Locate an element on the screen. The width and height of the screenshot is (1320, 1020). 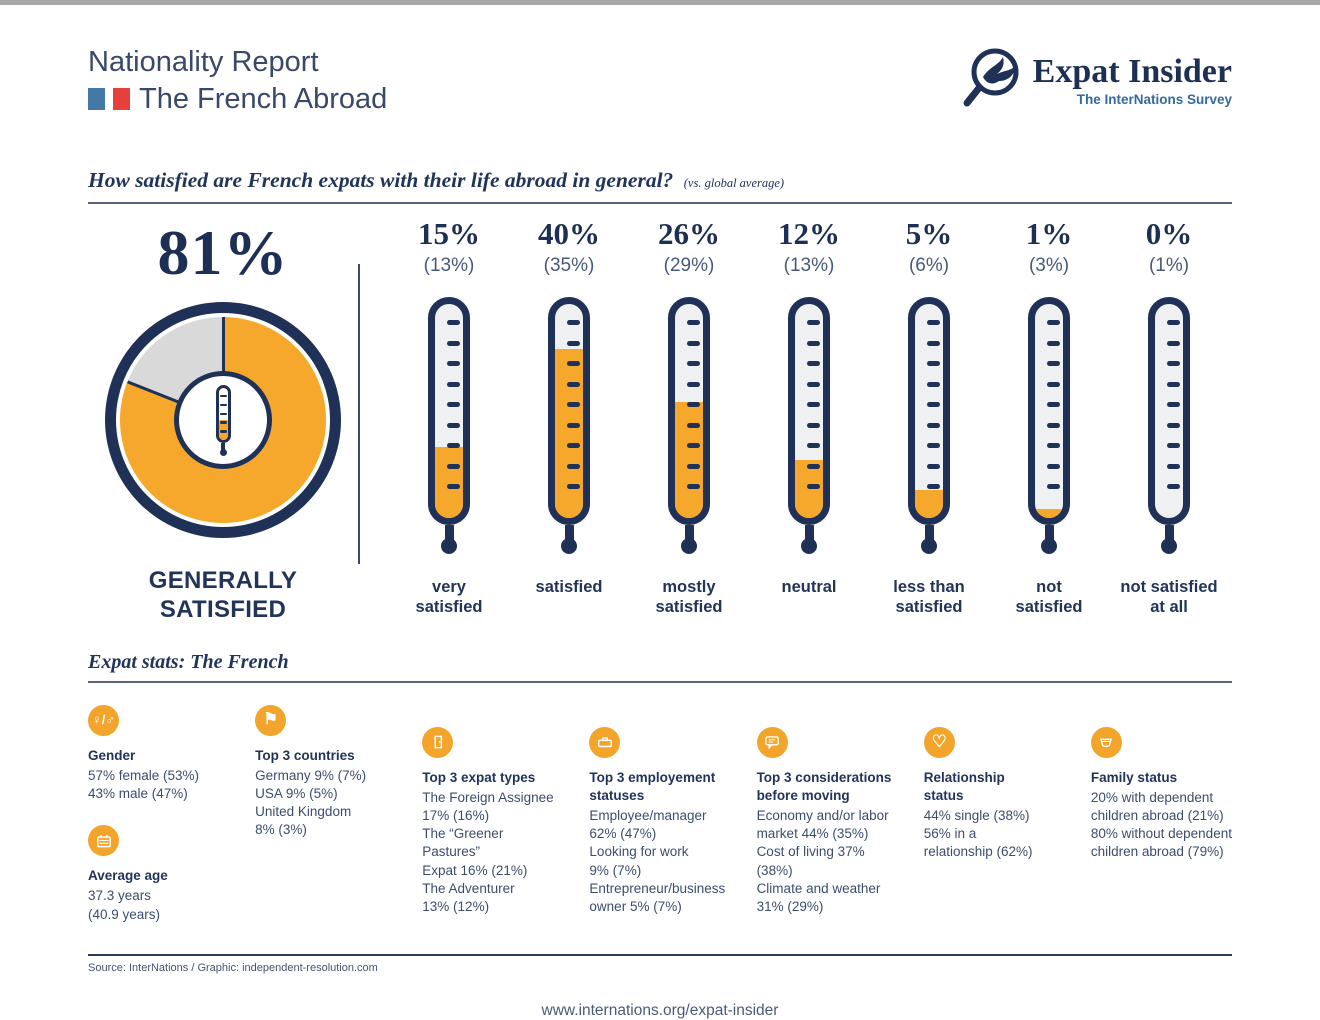
summary-caption: GENERALLY SATISFIED is located at coordinates (223, 595).